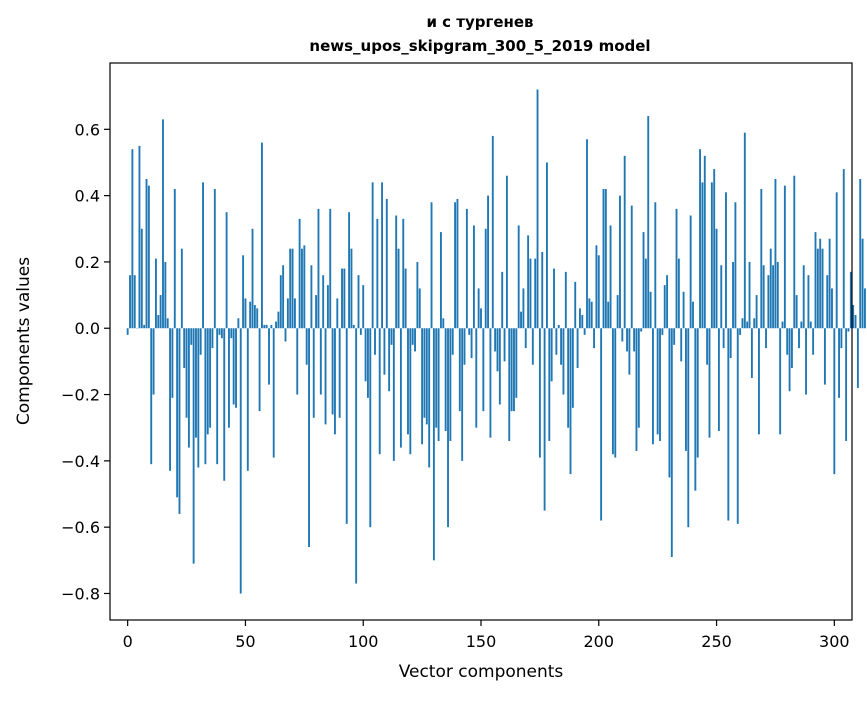 Image resolution: width=867 pixels, height=701 pixels. Describe the element at coordinates (479, 46) in the screenshot. I see `chart-title-line-2: news_upos_skipgram_300_5_2019 model` at that location.